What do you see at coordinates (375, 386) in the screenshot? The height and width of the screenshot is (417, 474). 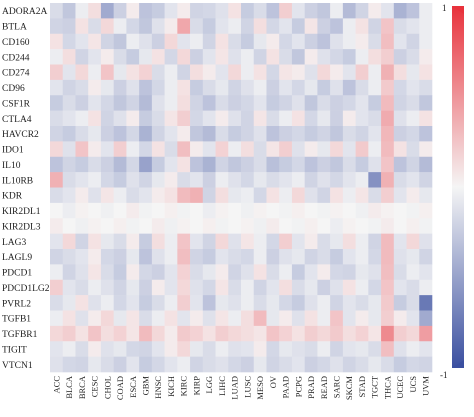 I see `column-label: TGCT` at bounding box center [375, 386].